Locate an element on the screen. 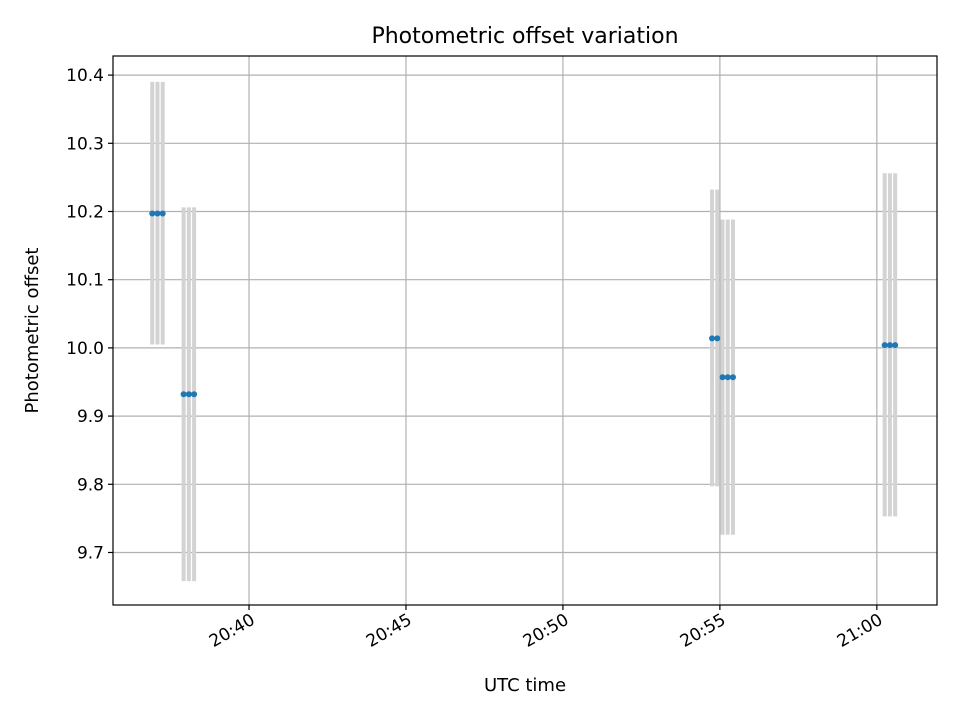 Image resolution: width=960 pixels, height=720 pixels. y-tick-label: 9.9 is located at coordinates (90, 417).